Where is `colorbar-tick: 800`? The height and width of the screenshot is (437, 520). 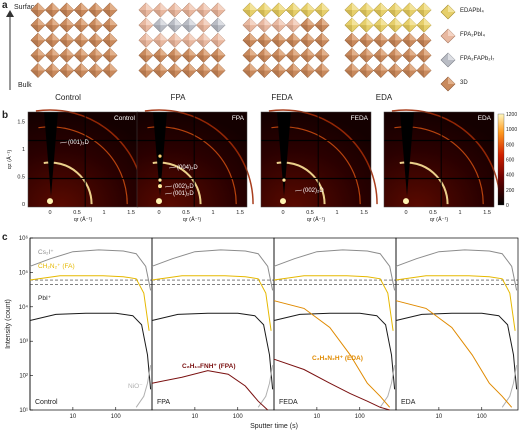
colorbar-tick: 800 is located at coordinates (510, 145).